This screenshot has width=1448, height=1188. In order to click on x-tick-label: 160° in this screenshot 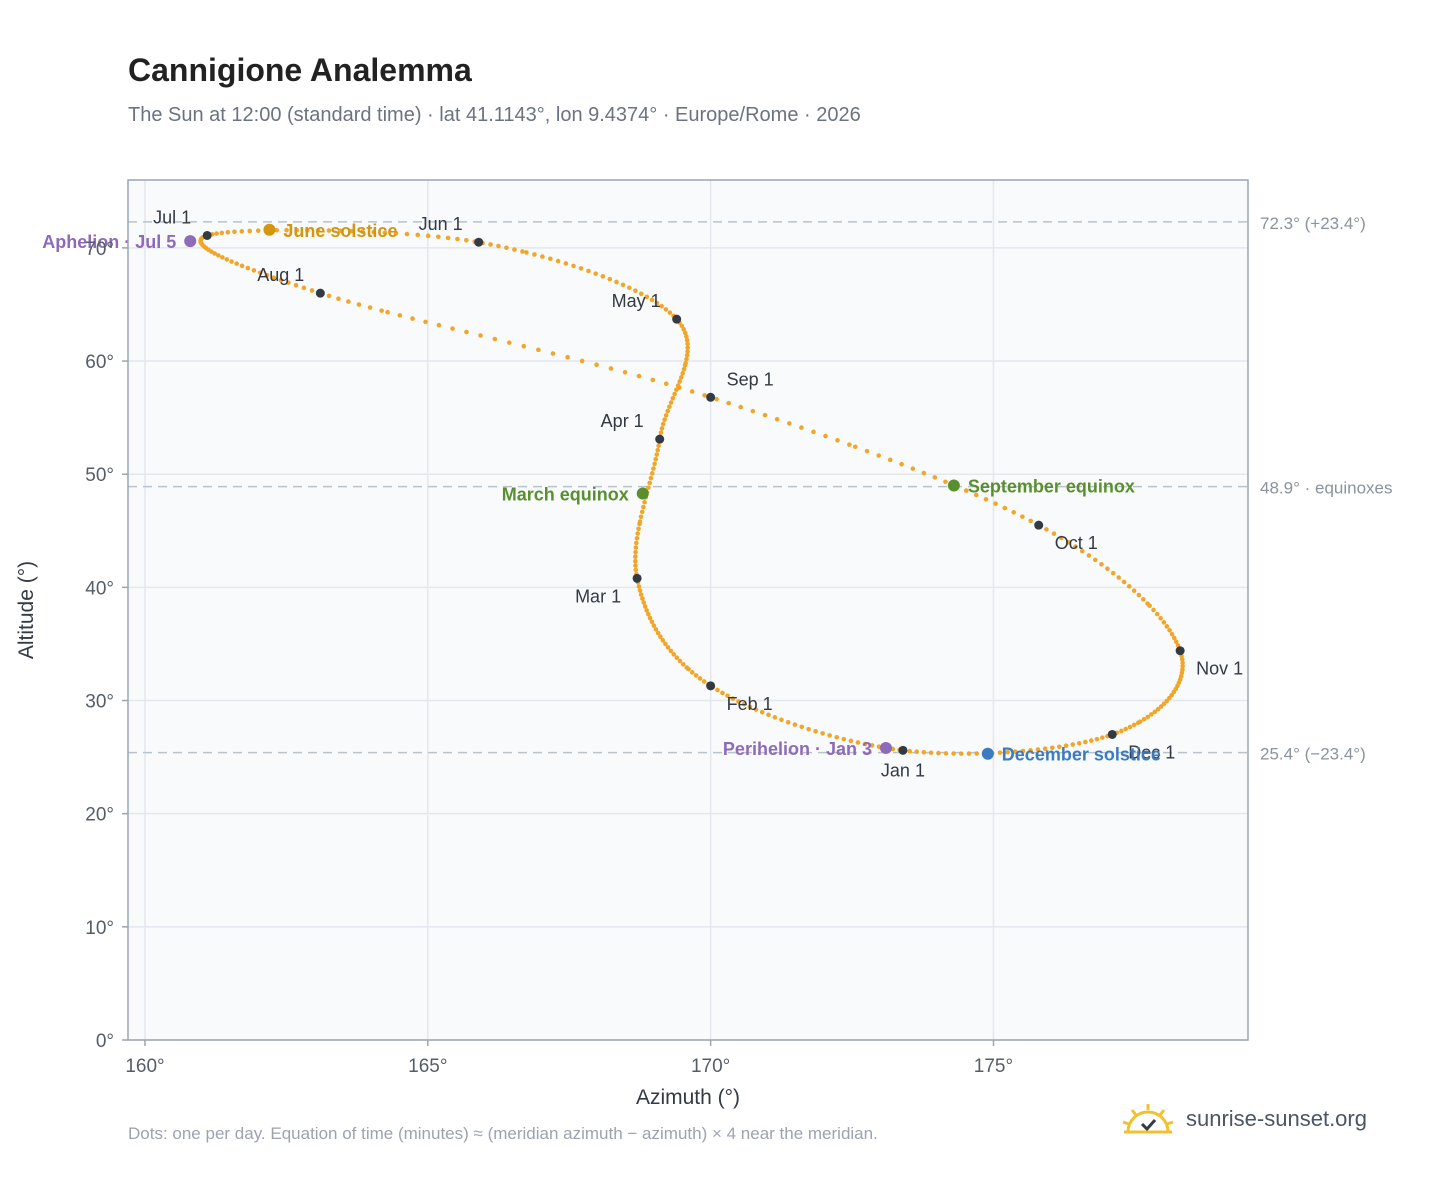, I will do `click(144, 1066)`.